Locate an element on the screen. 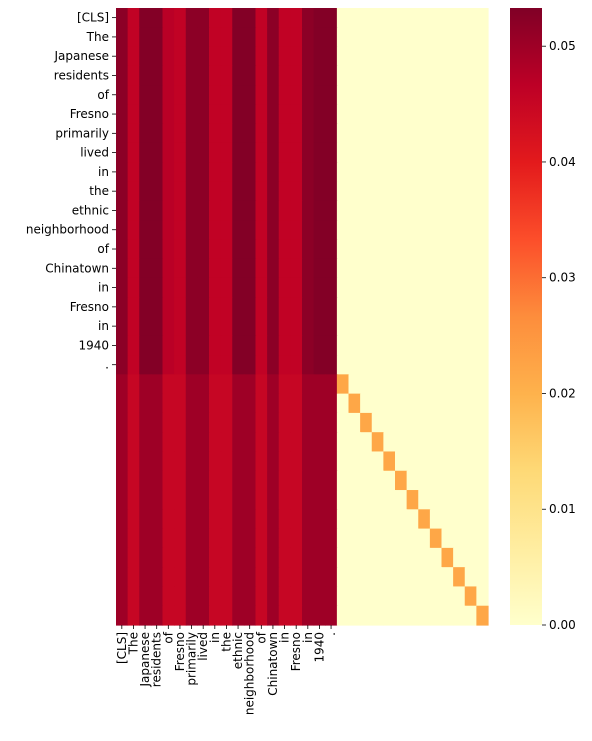 The width and height of the screenshot is (592, 741). colorbar-tick-label: 0.02 is located at coordinates (562, 393).